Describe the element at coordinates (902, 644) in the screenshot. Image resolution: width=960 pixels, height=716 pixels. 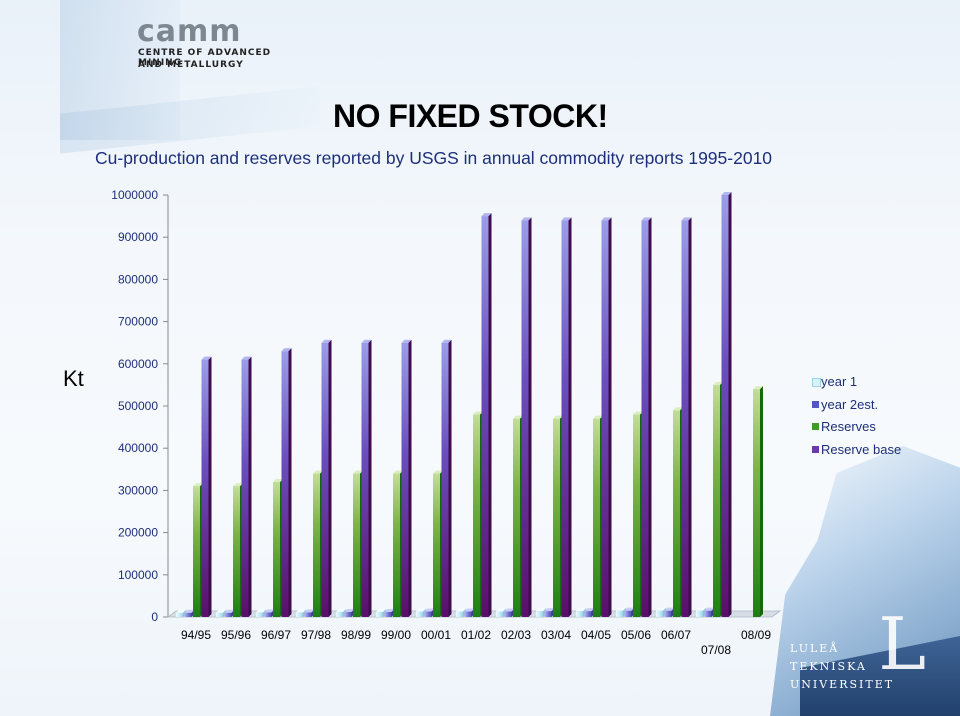
I see `university-logo-letter: L` at that location.